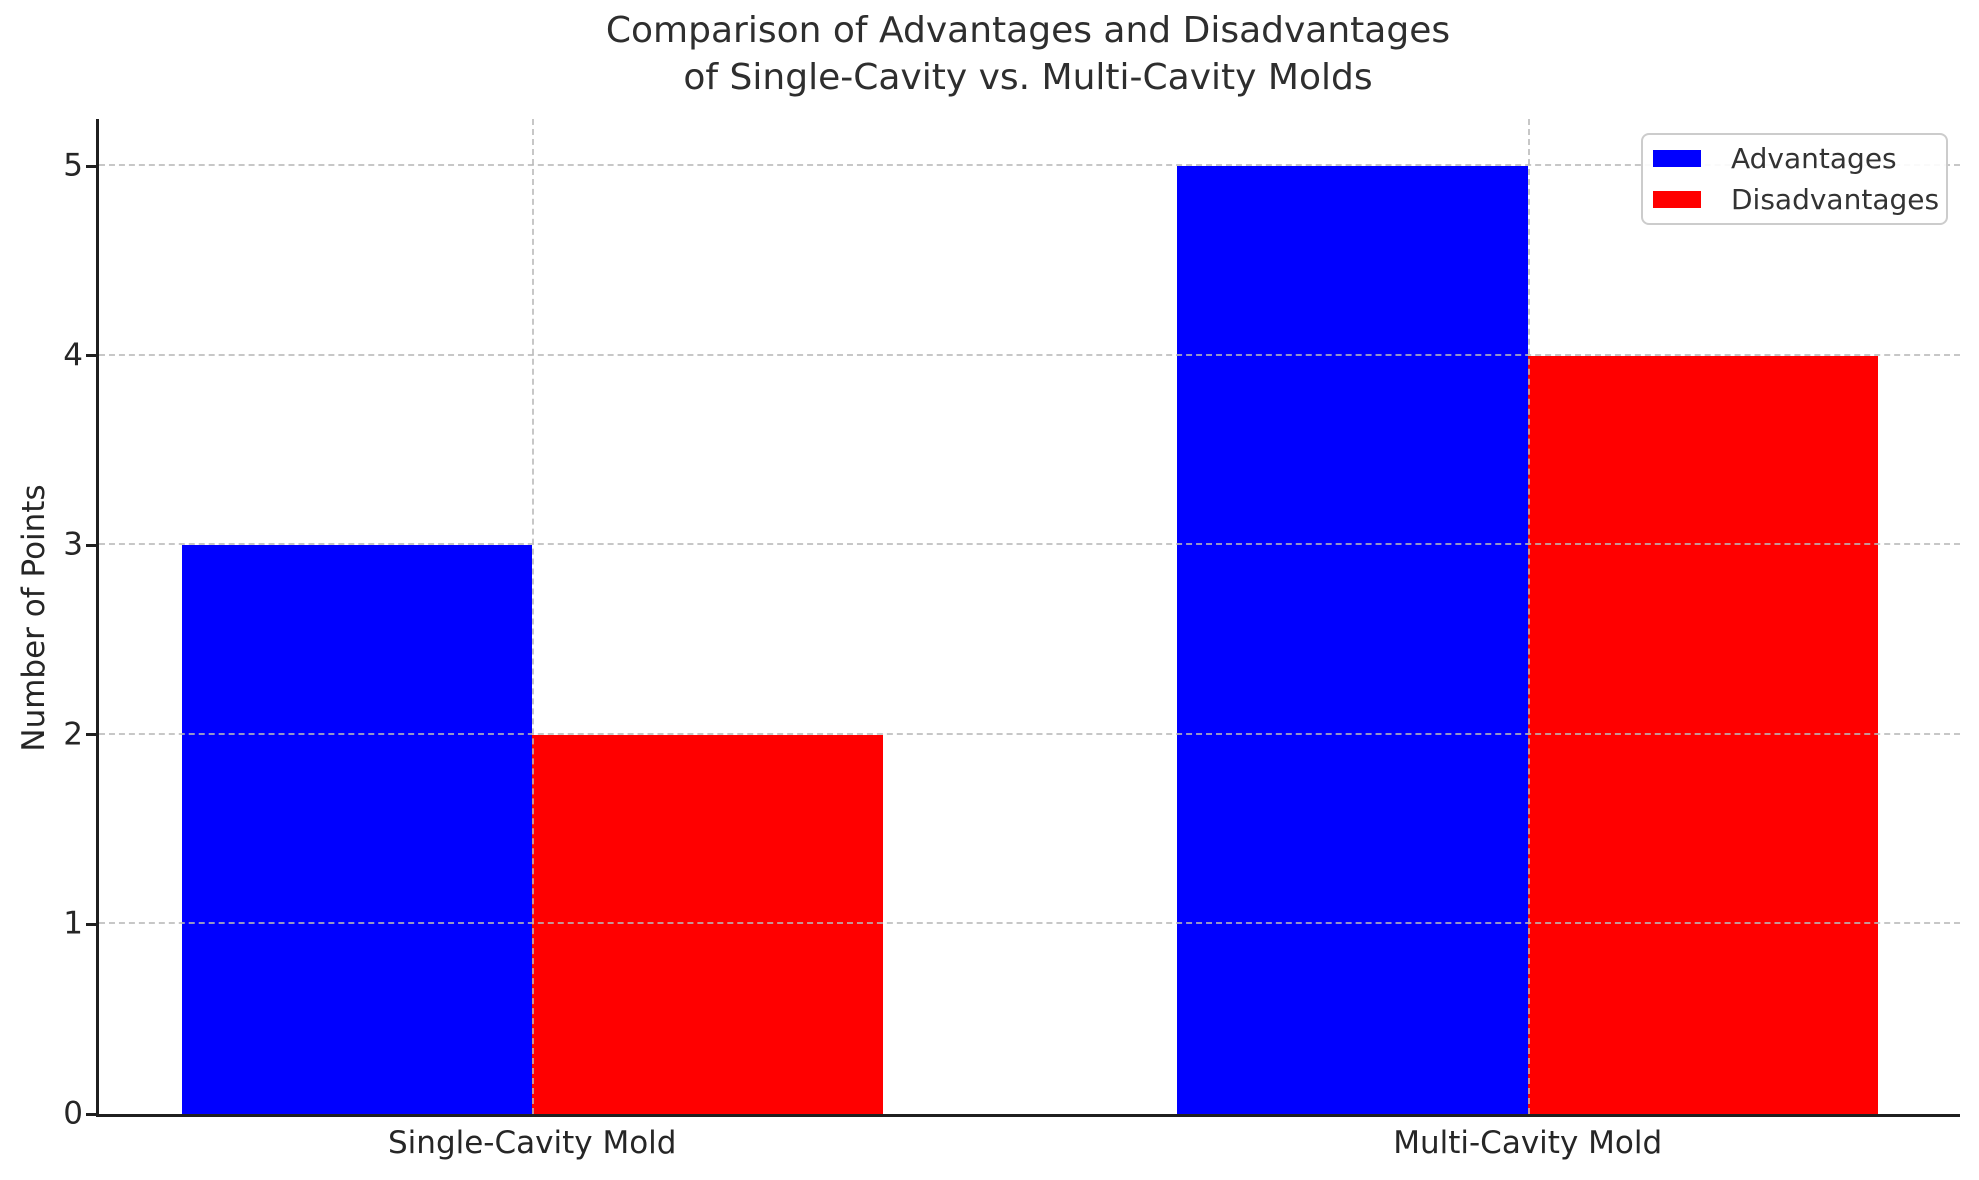 This screenshot has width=1979, height=1180. I want to click on y-axis-label: Number of Points, so click(34, 618).